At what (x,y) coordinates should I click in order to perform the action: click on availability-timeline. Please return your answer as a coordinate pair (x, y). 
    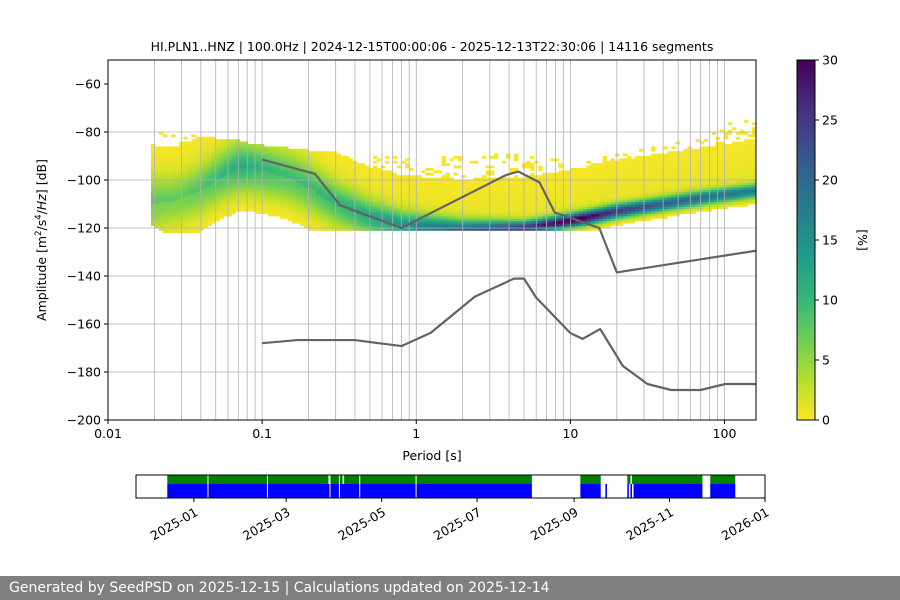
    Looking at the image, I should click on (451, 486).